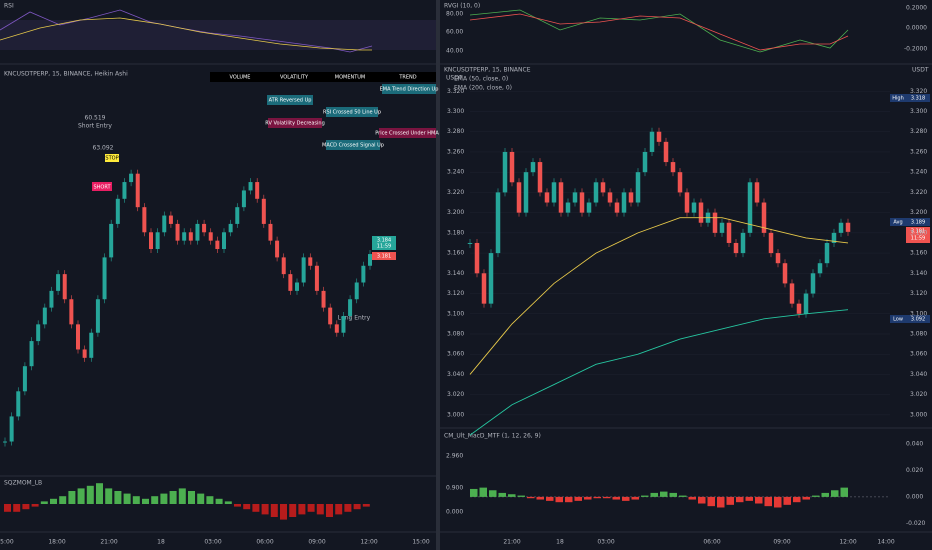  I want to click on y-tick-label: 0.020, so click(914, 470).